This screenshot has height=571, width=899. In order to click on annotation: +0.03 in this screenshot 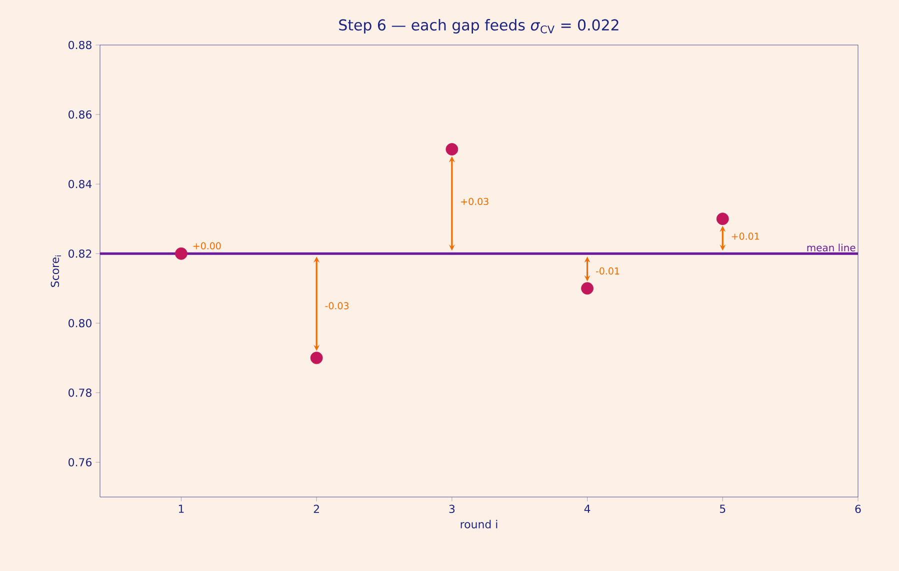, I will do `click(474, 202)`.